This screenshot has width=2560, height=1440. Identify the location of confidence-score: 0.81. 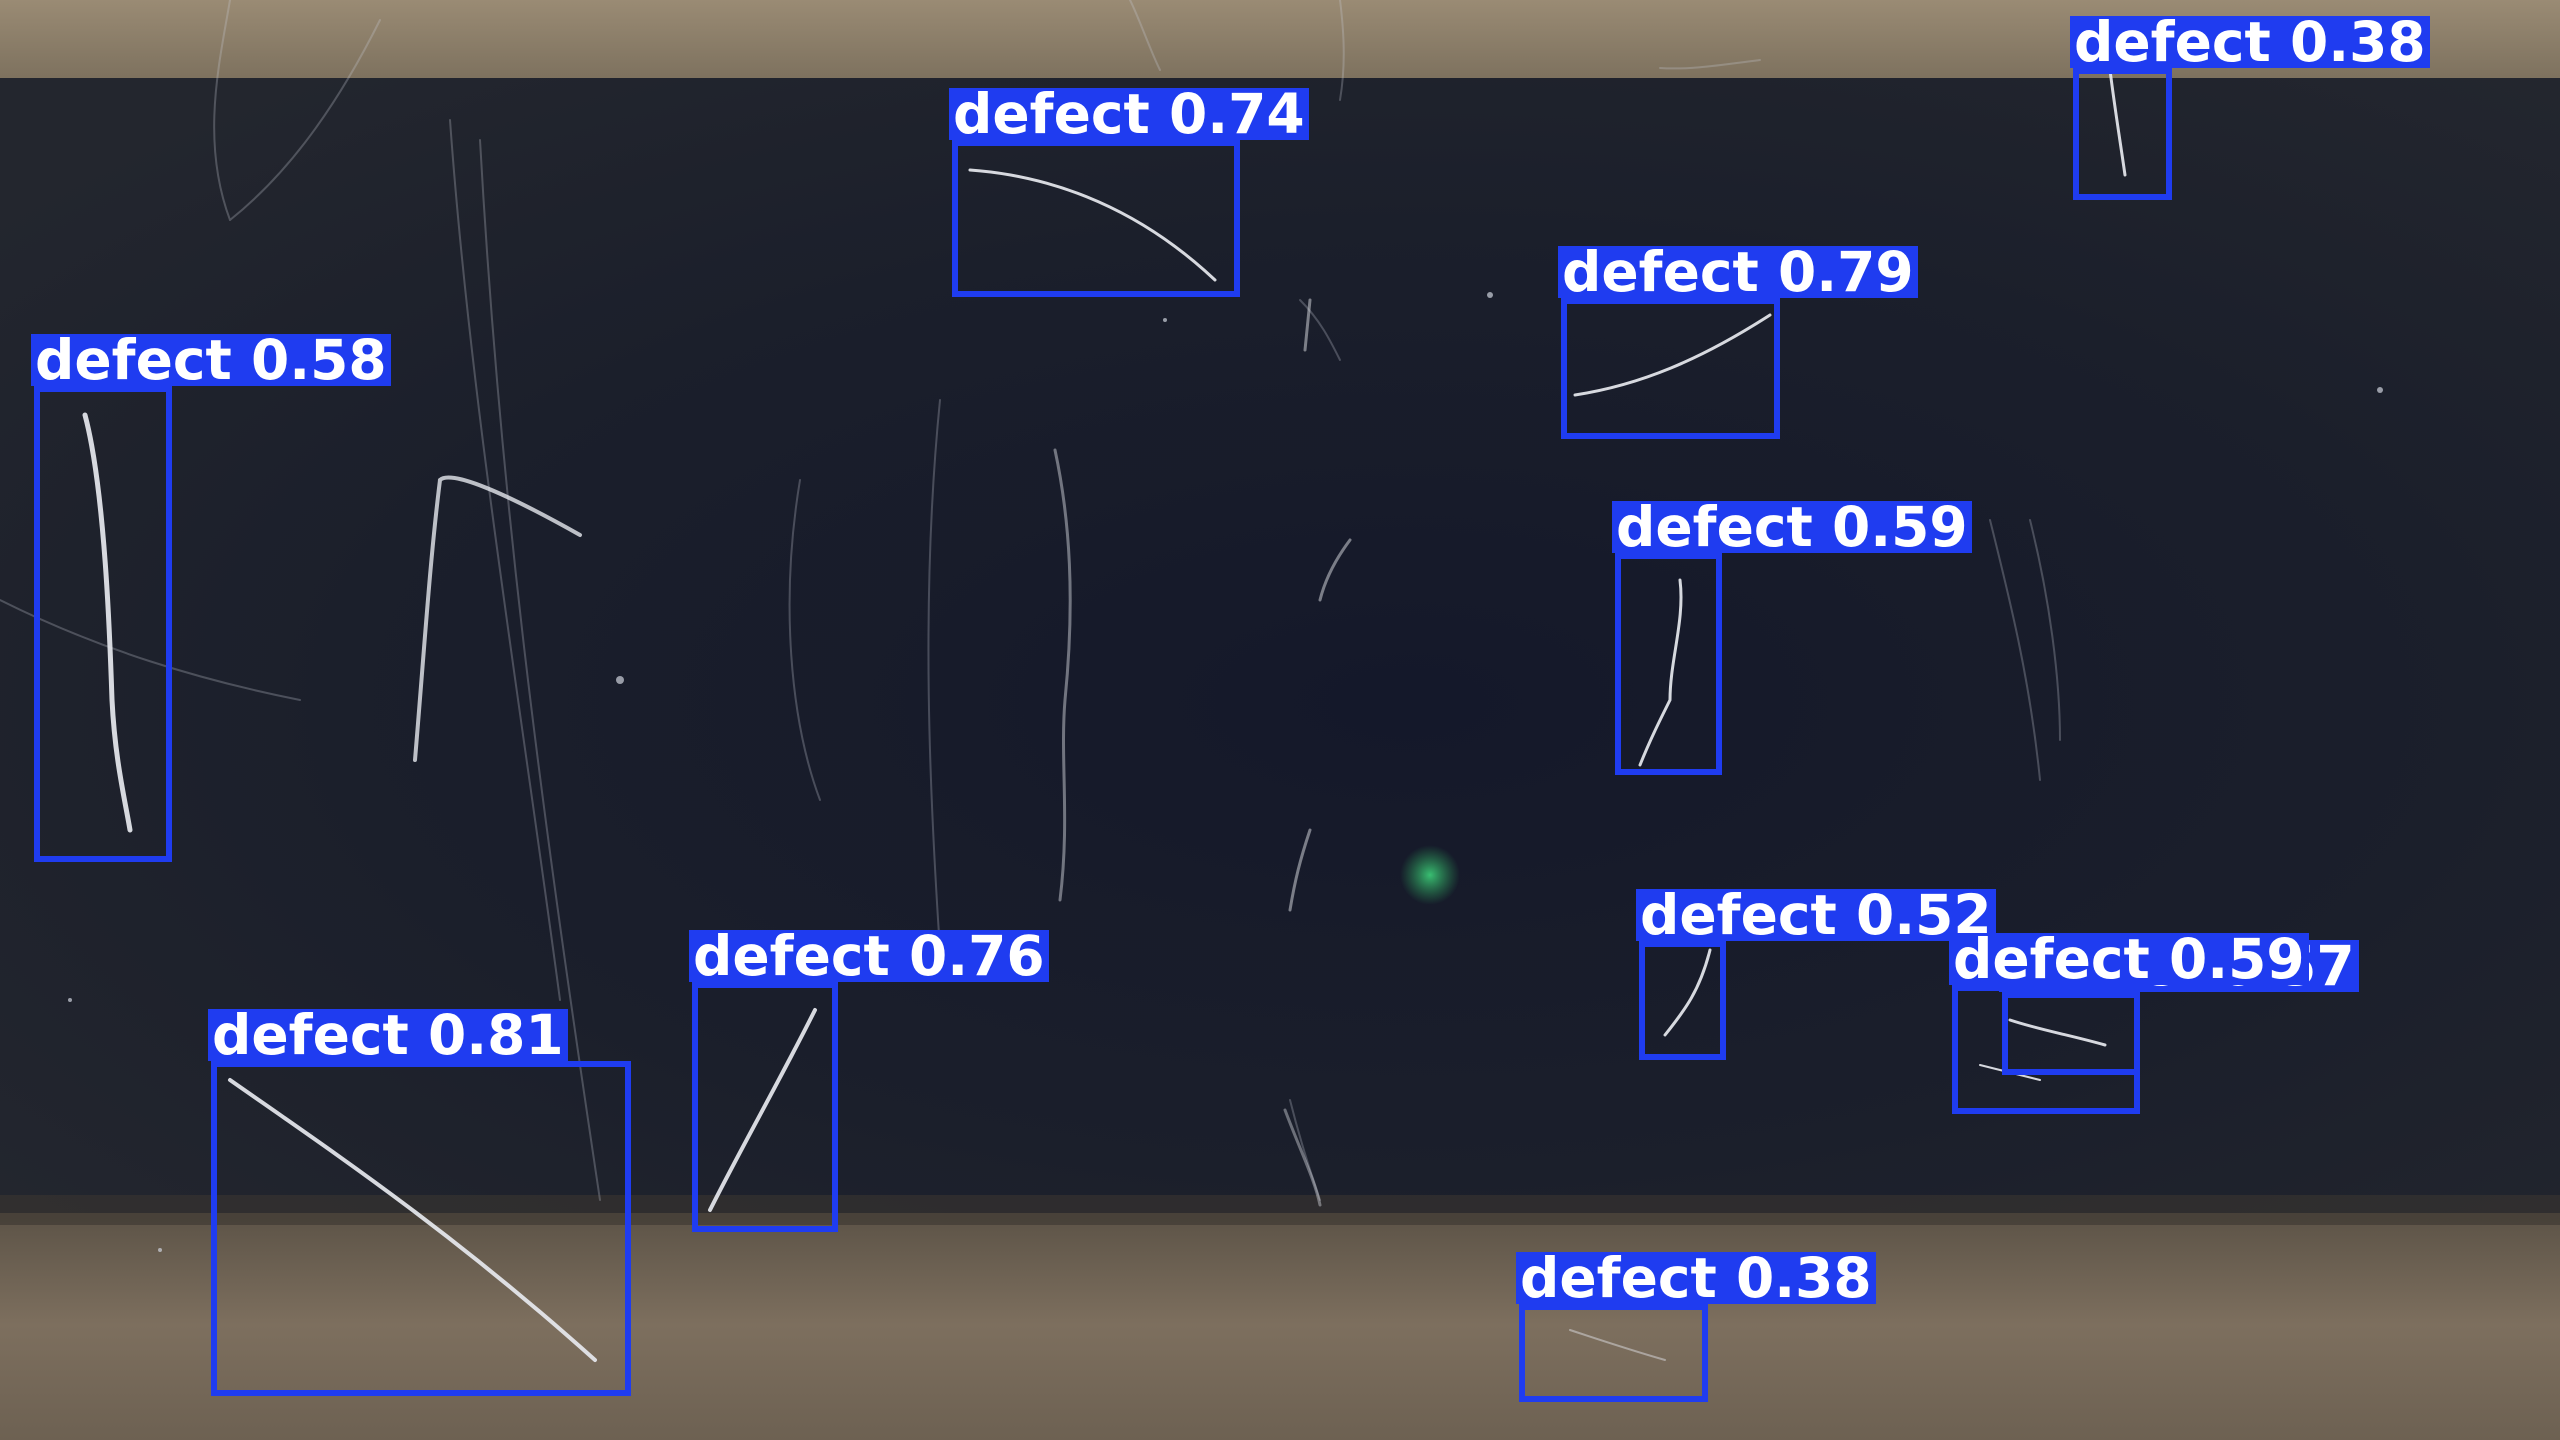
(495, 1035).